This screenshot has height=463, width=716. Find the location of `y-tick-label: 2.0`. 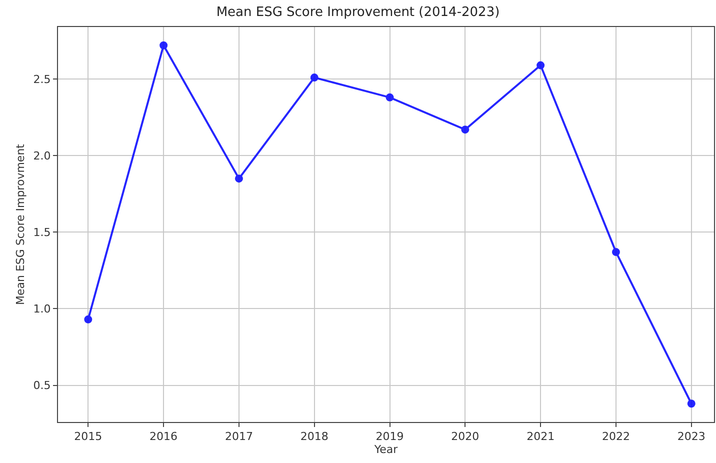

y-tick-label: 2.0 is located at coordinates (42, 155).